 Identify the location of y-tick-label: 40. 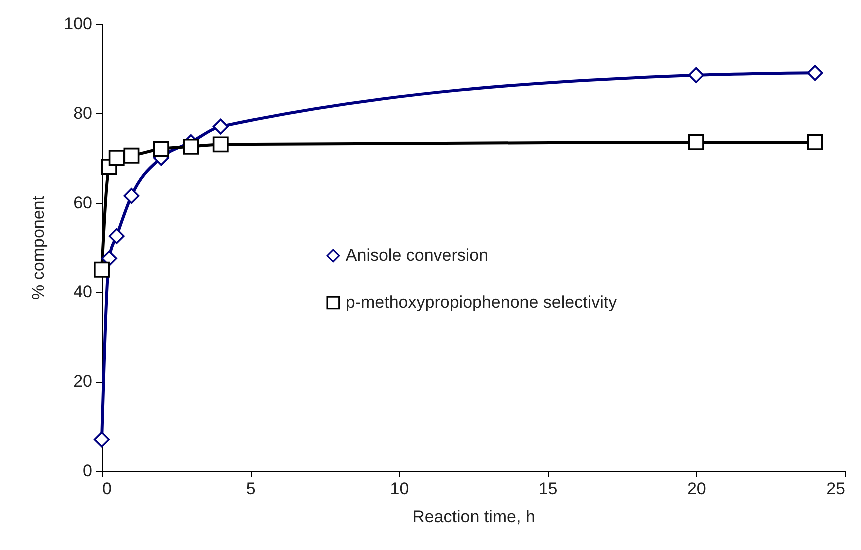
(83, 292).